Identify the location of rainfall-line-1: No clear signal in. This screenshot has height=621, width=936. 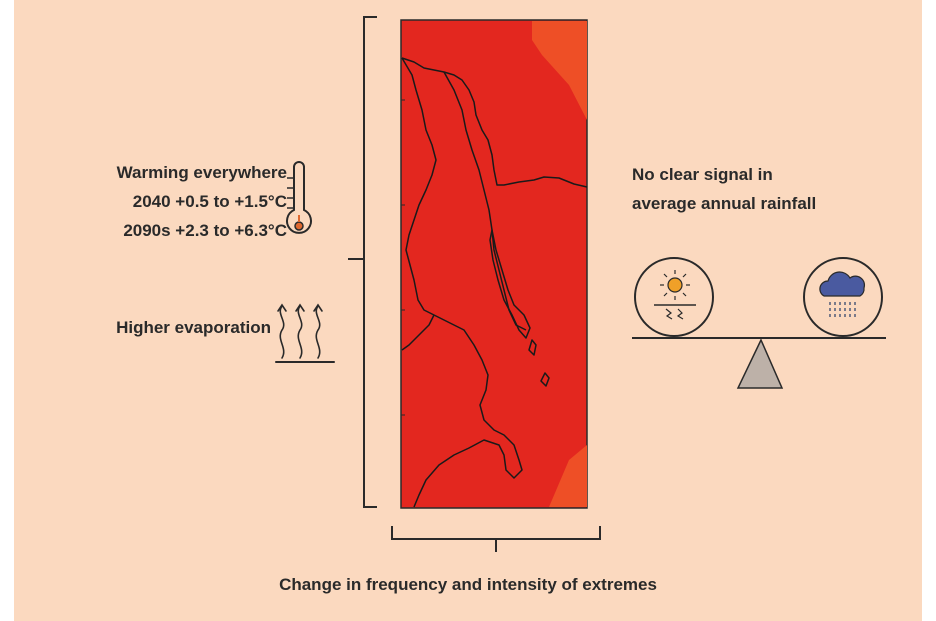
(702, 174).